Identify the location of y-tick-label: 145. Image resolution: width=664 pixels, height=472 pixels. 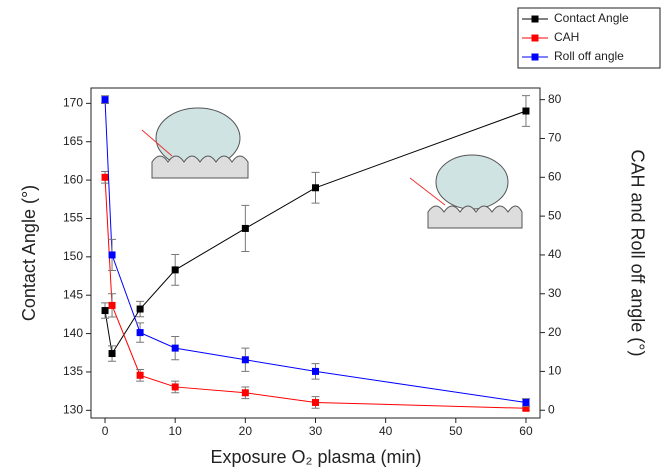
(73, 294).